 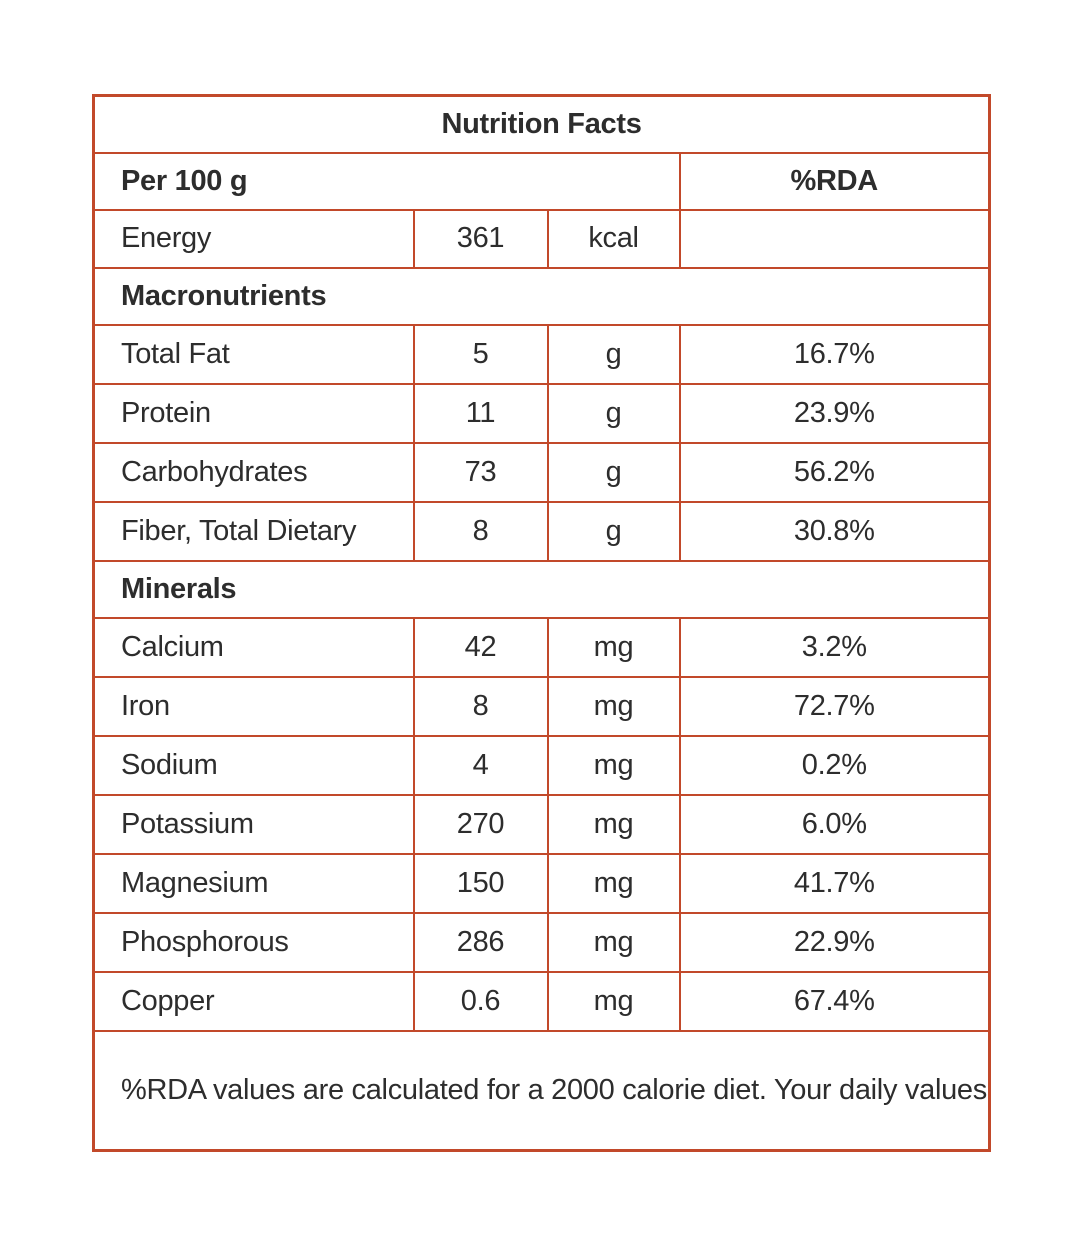 What do you see at coordinates (253, 472) in the screenshot?
I see `nutrient-label: Carbohydrates` at bounding box center [253, 472].